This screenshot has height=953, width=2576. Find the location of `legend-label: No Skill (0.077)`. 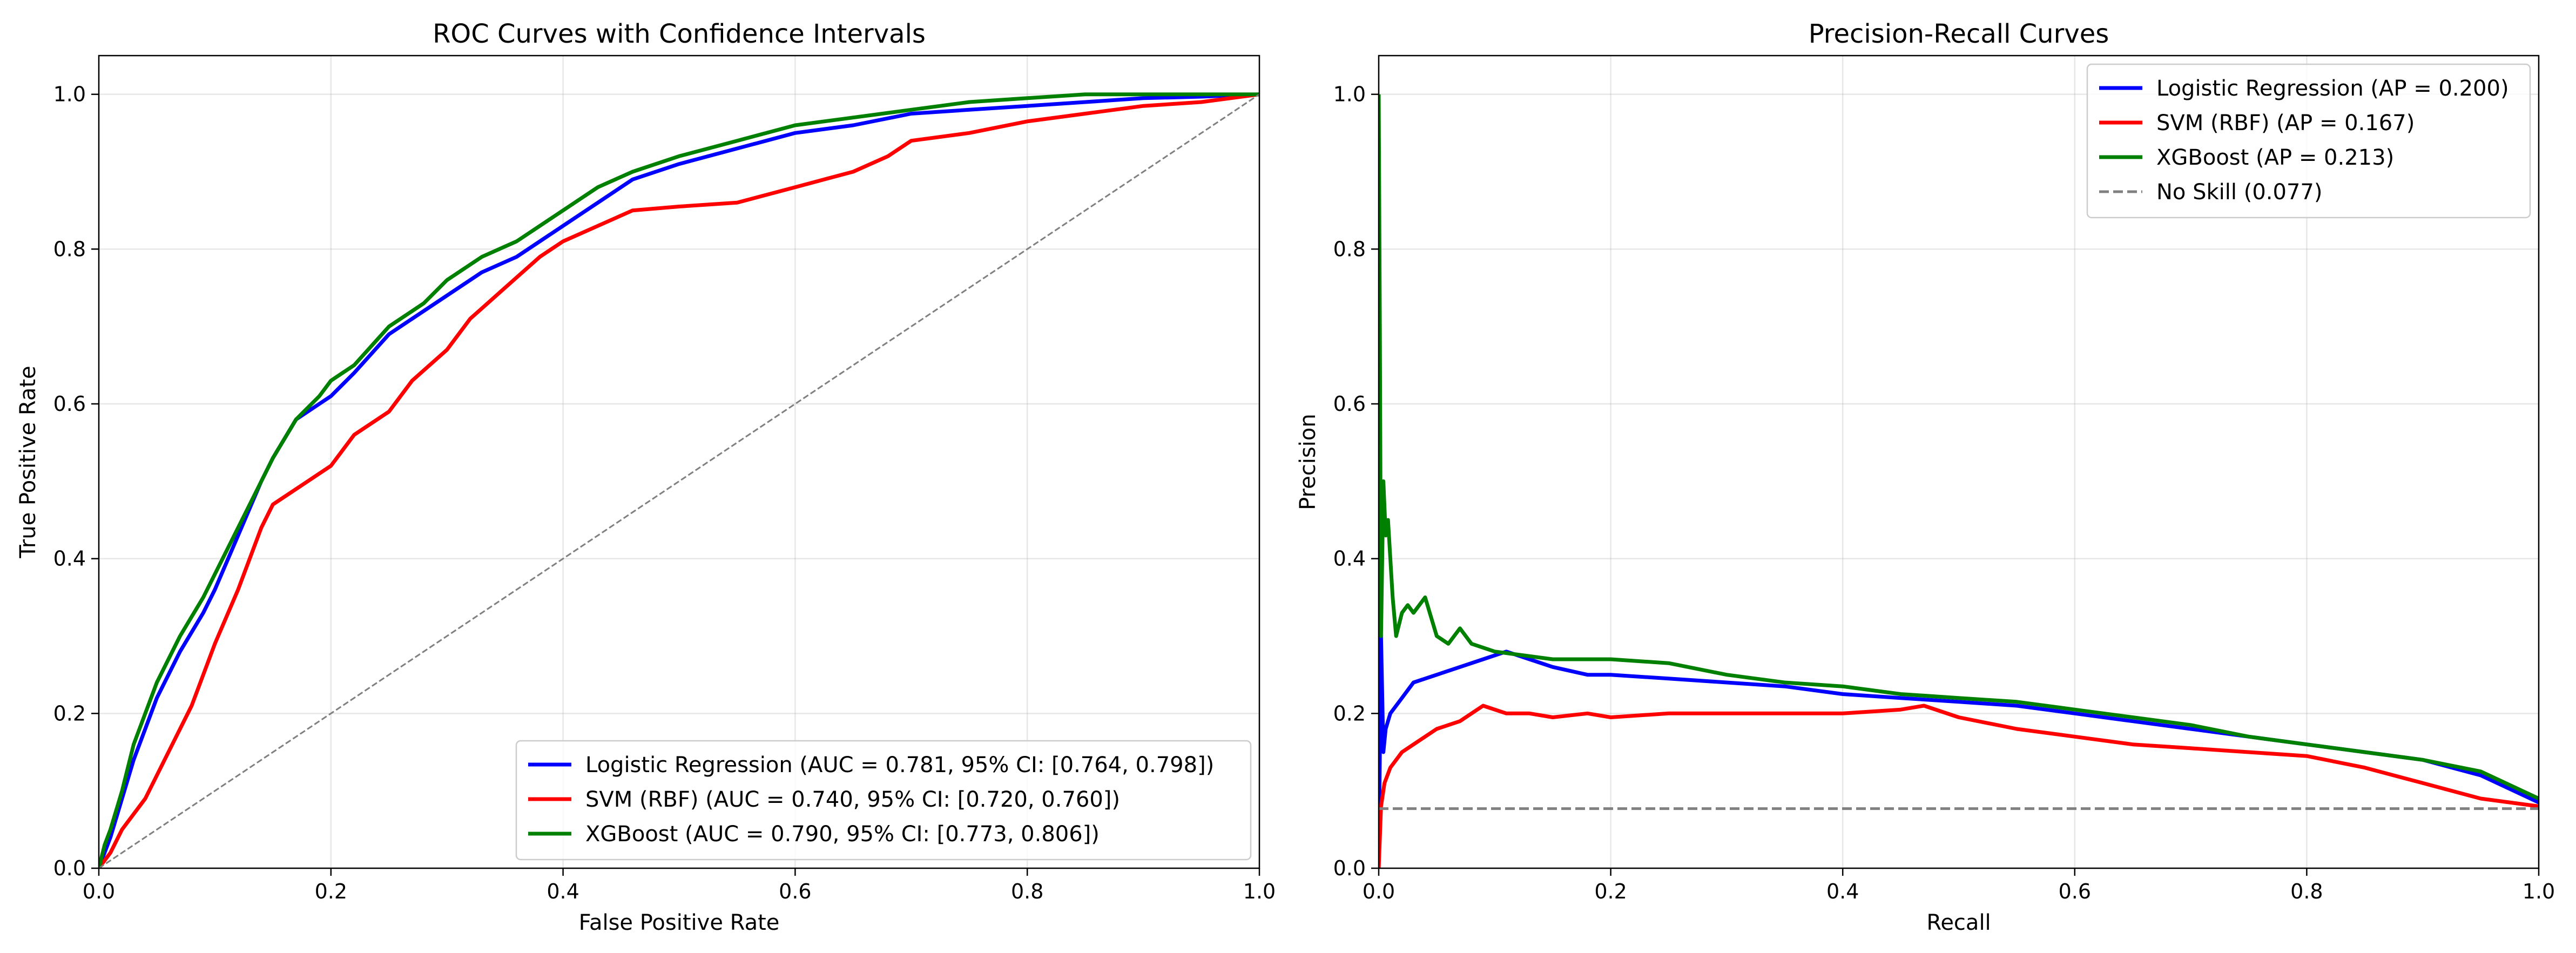

legend-label: No Skill (0.077) is located at coordinates (2239, 192).